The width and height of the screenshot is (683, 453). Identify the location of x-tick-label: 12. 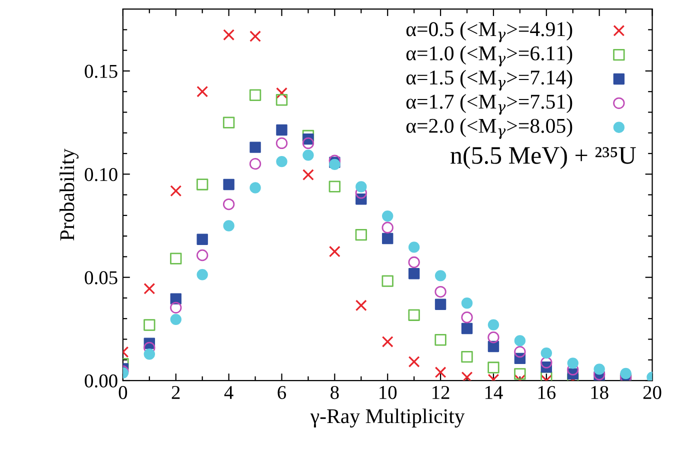
(441, 392).